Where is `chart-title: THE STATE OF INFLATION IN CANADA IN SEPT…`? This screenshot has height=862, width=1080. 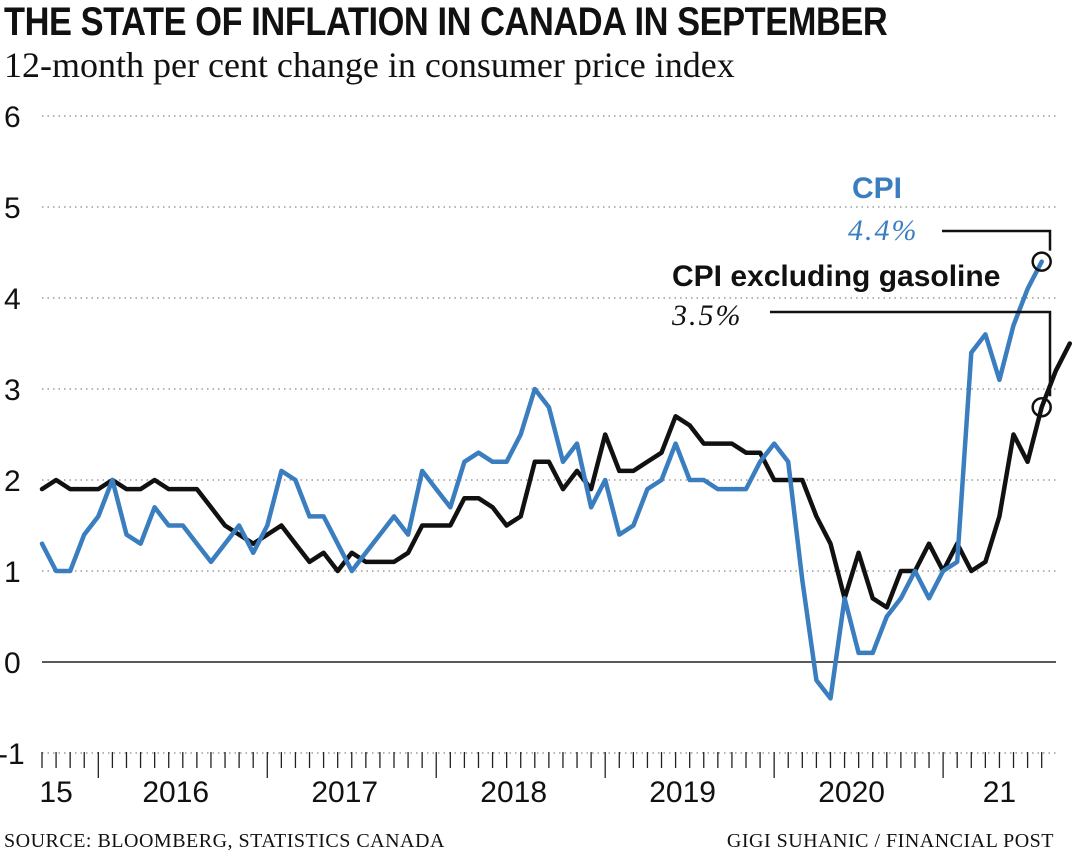 chart-title: THE STATE OF INFLATION IN CANADA IN SEPT… is located at coordinates (446, 22).